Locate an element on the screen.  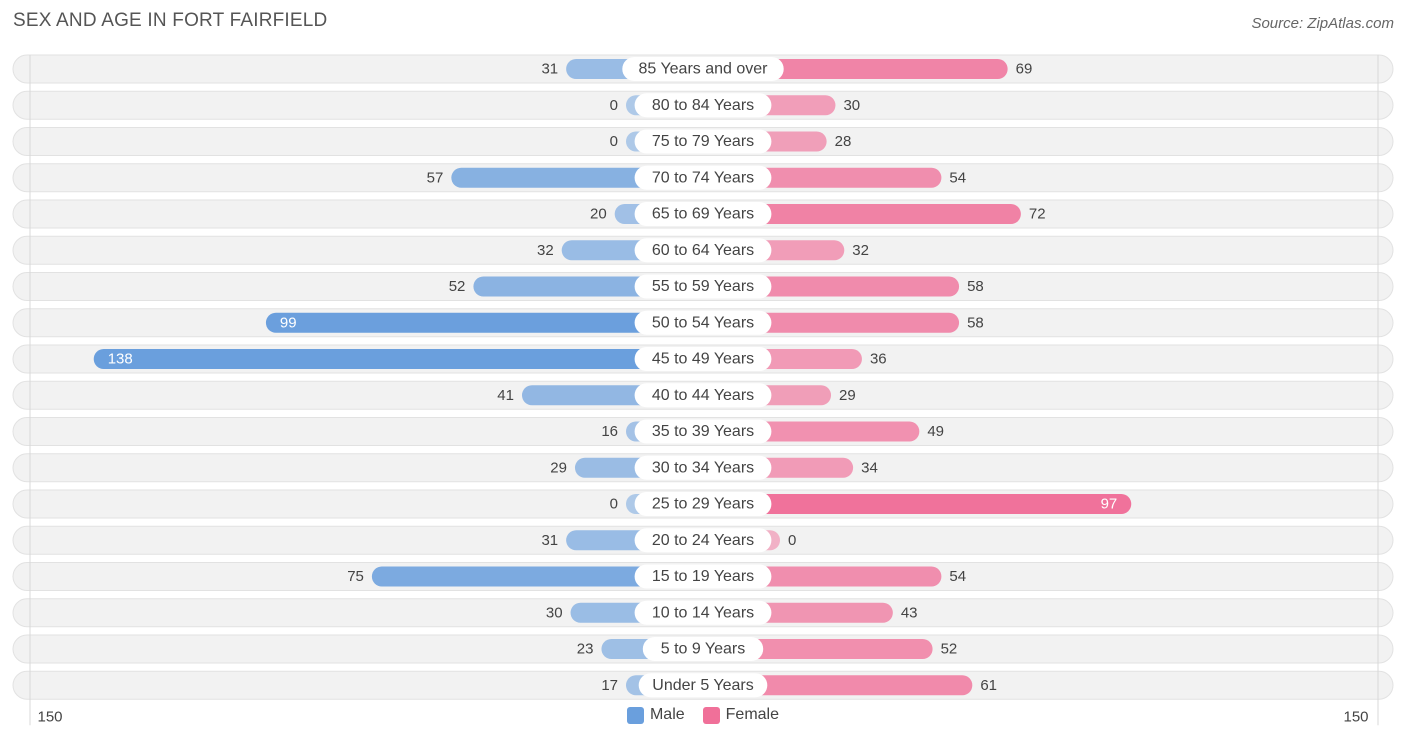
female-value-label: 34 is located at coordinates (869, 467).